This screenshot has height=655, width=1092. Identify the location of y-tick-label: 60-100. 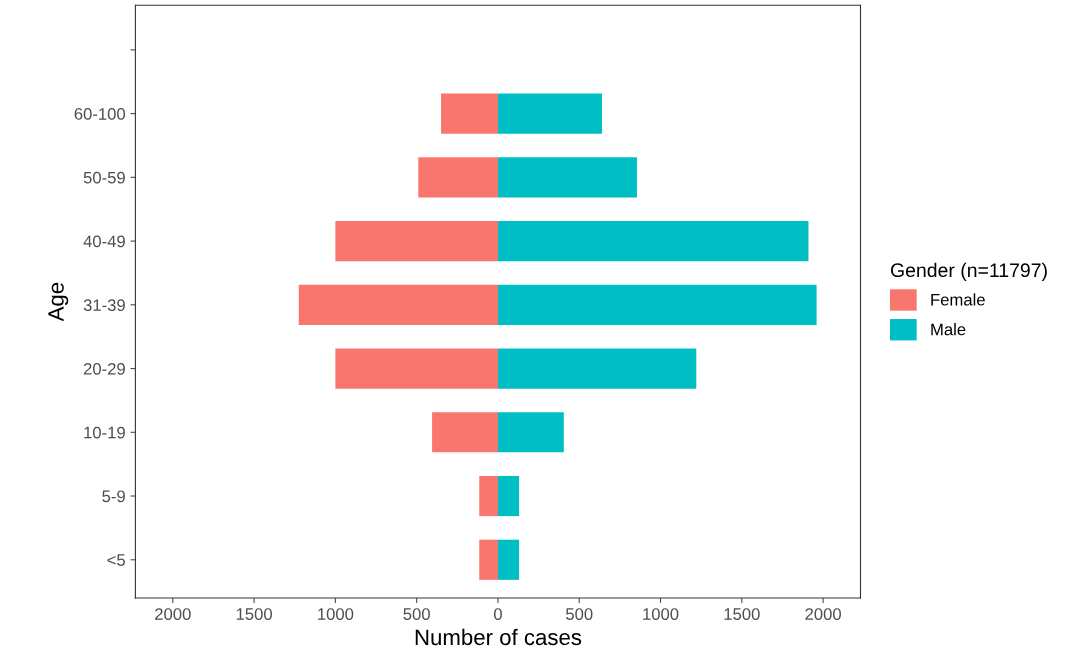
(100, 114).